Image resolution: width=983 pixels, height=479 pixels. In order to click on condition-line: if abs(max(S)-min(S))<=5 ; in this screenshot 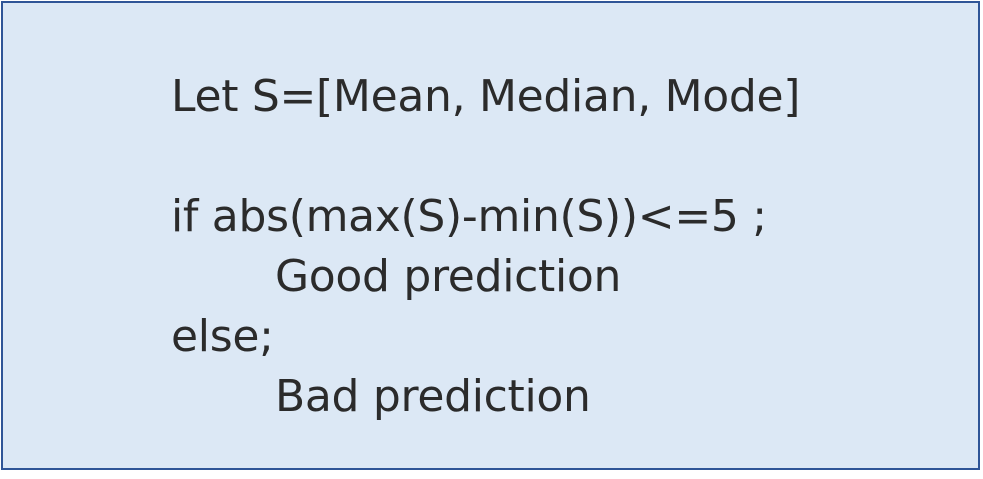, I will do `click(469, 216)`.